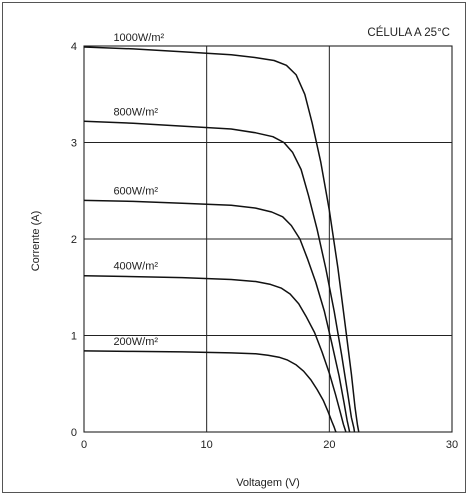  I want to click on series-label: 1000W/m², so click(138, 38).